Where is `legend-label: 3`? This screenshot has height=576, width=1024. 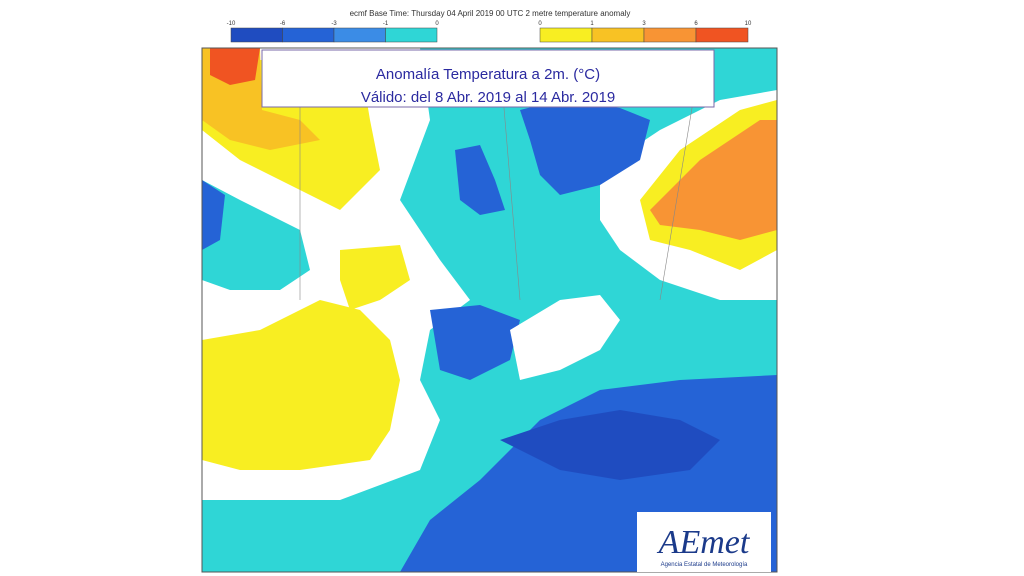
legend-label: 3 is located at coordinates (644, 24).